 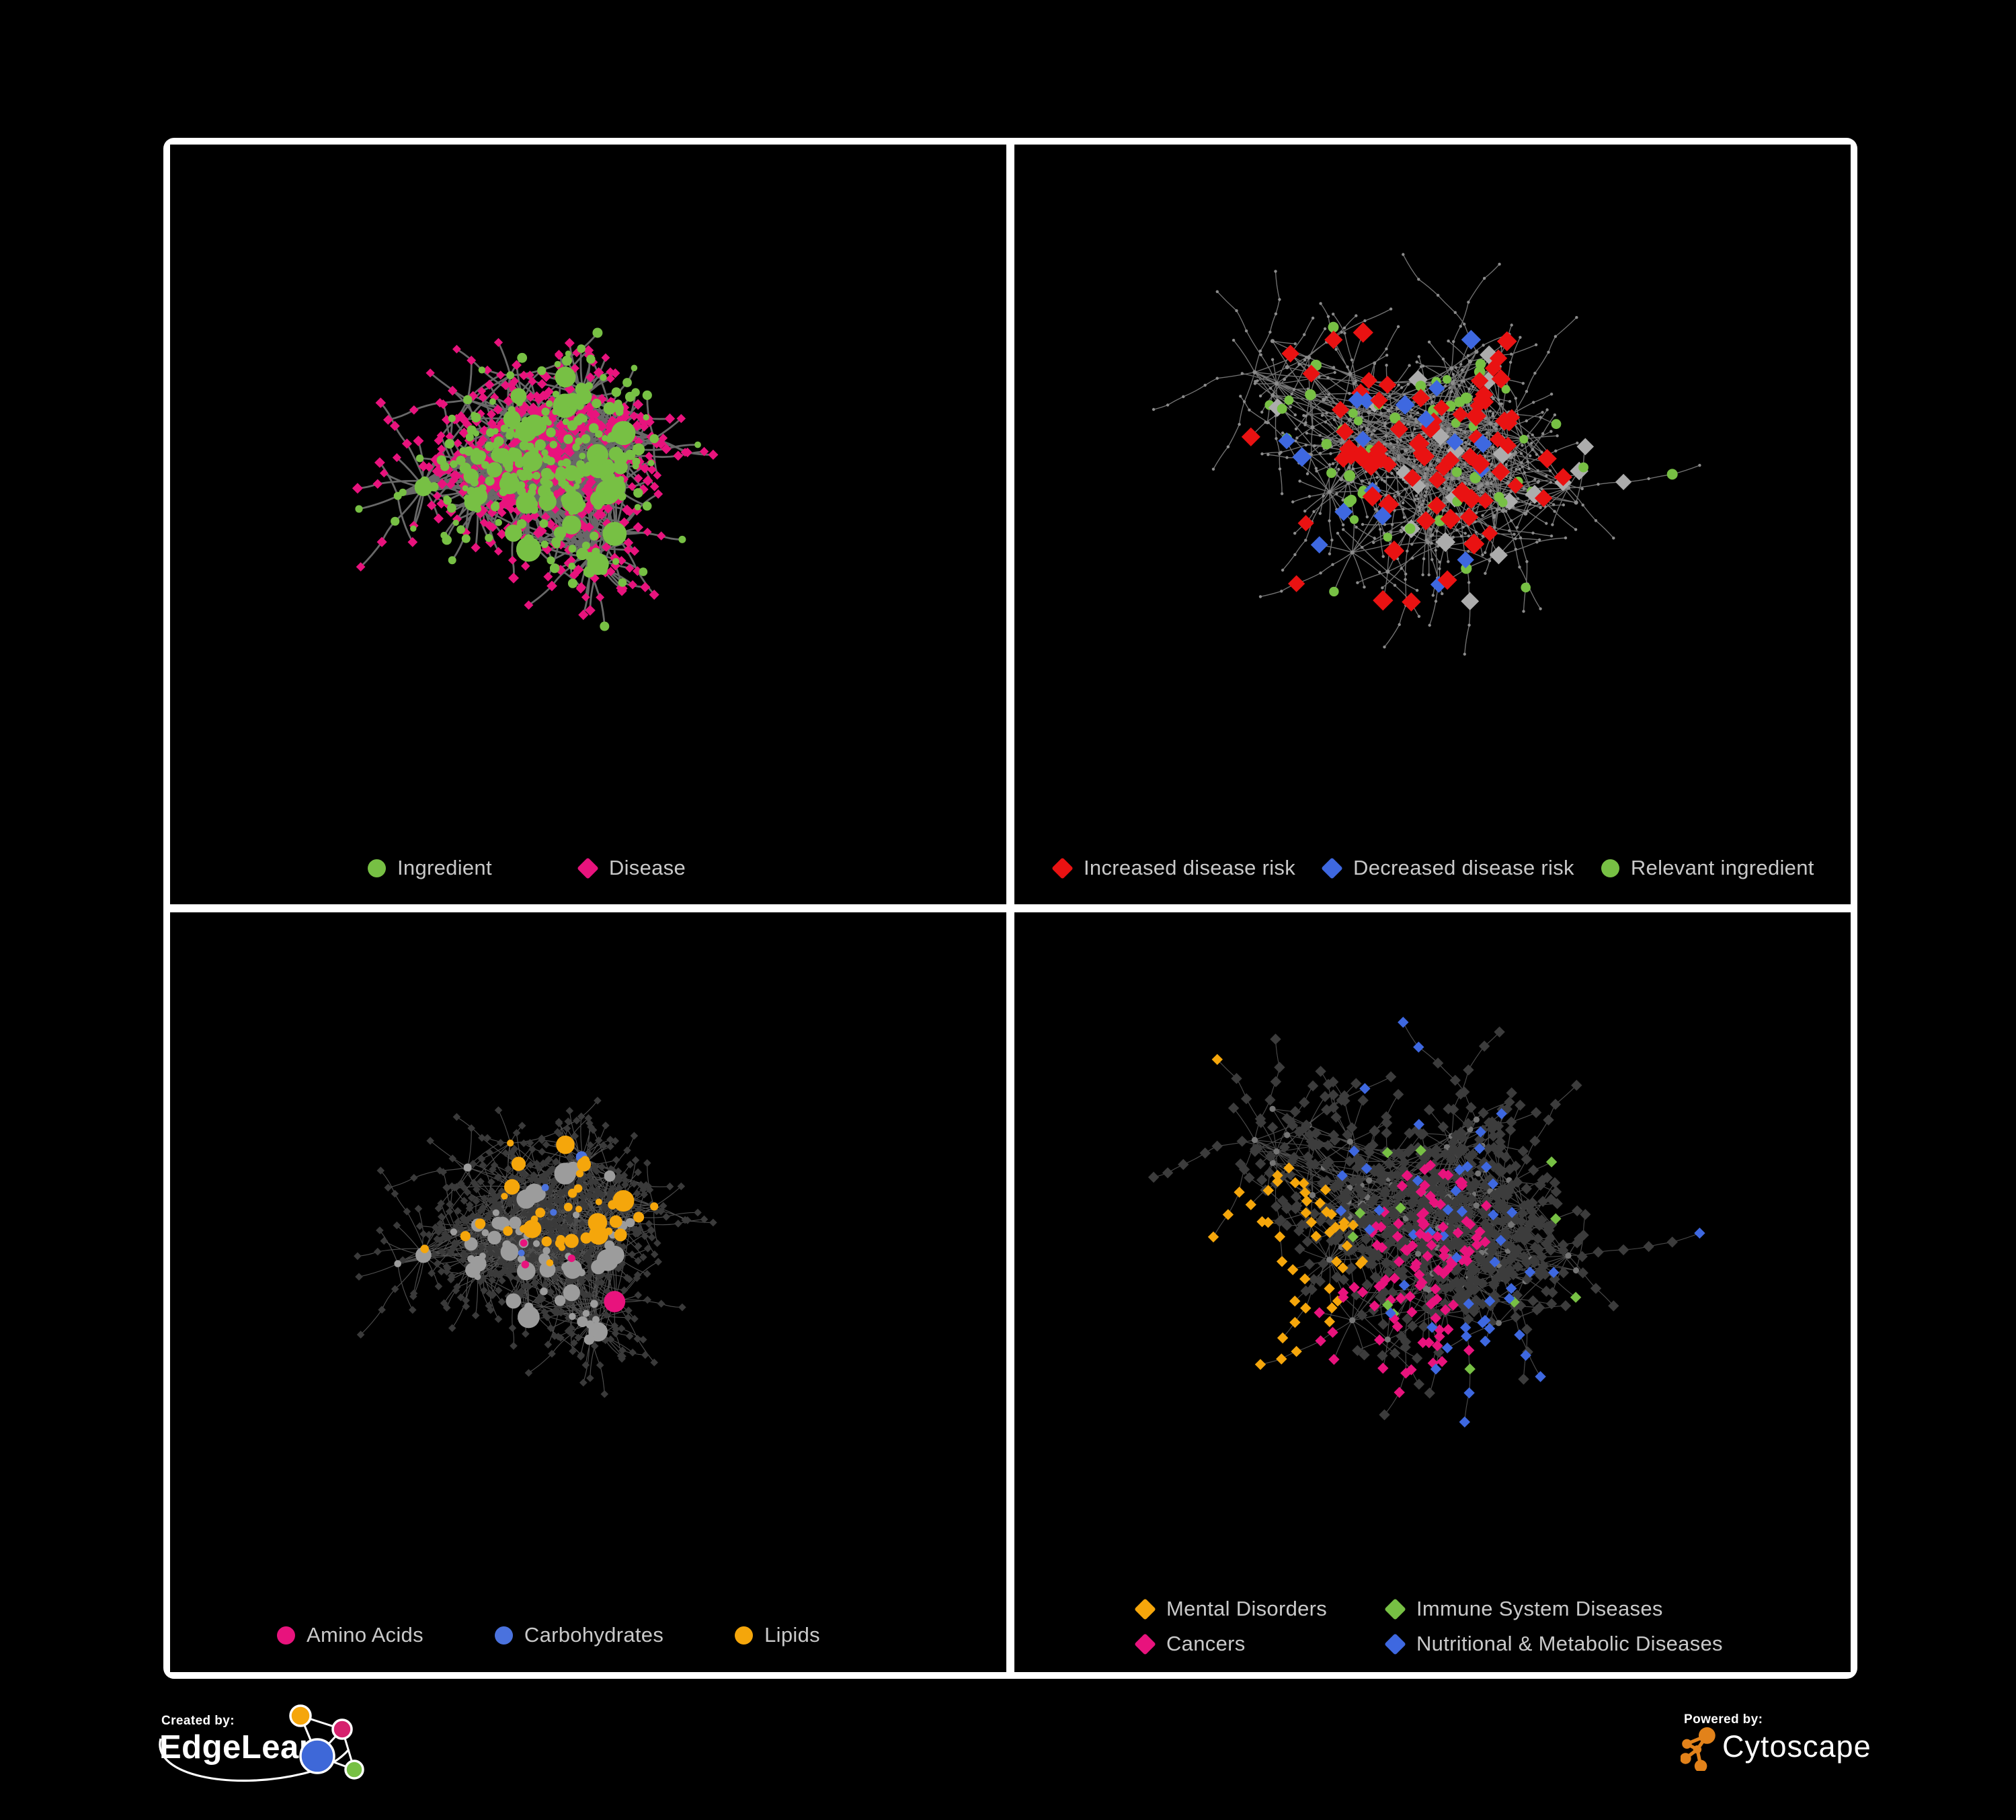 What do you see at coordinates (588, 868) in the screenshot?
I see `disease-diamond-icon` at bounding box center [588, 868].